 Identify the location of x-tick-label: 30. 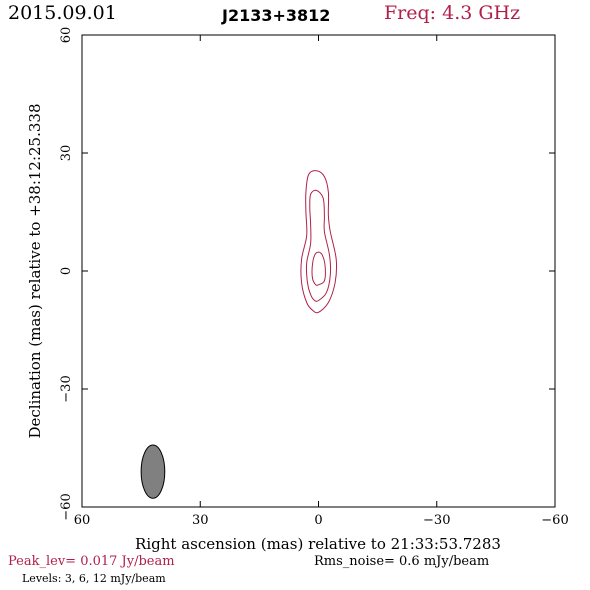
(200, 520).